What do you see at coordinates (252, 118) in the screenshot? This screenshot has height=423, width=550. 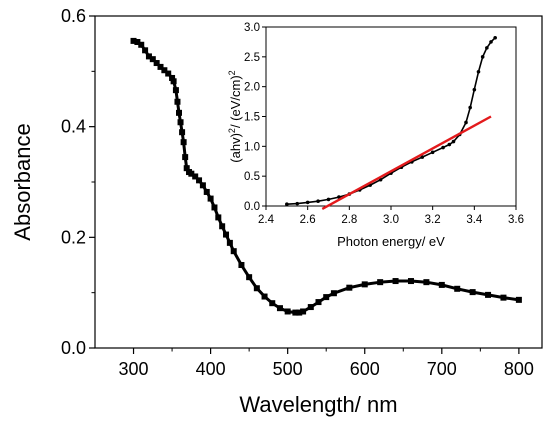 I see `inset-y-tick-label: 1.5` at bounding box center [252, 118].